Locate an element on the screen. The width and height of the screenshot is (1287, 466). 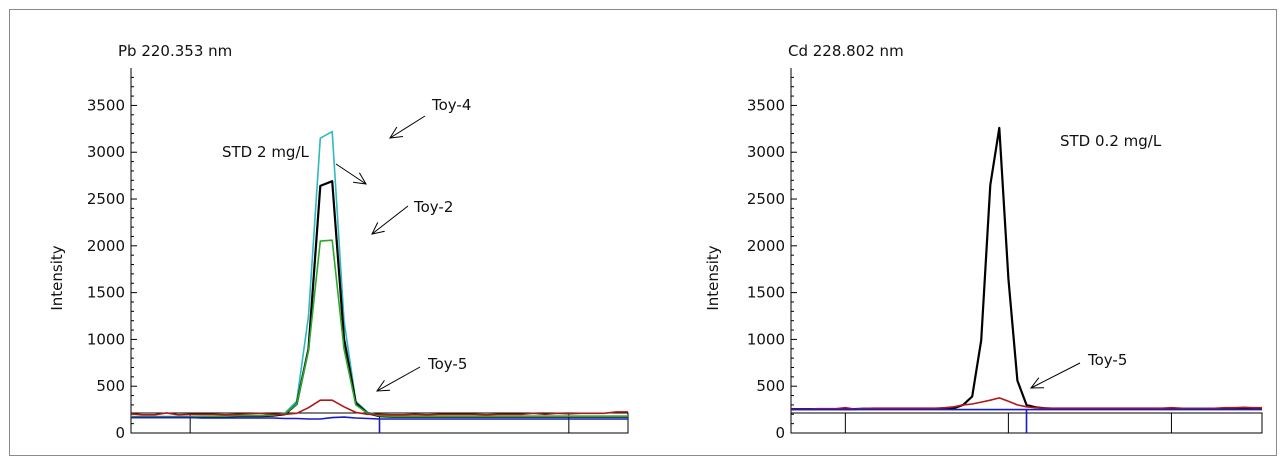
chart-title: Pb 220.353 nm is located at coordinates (175, 51).